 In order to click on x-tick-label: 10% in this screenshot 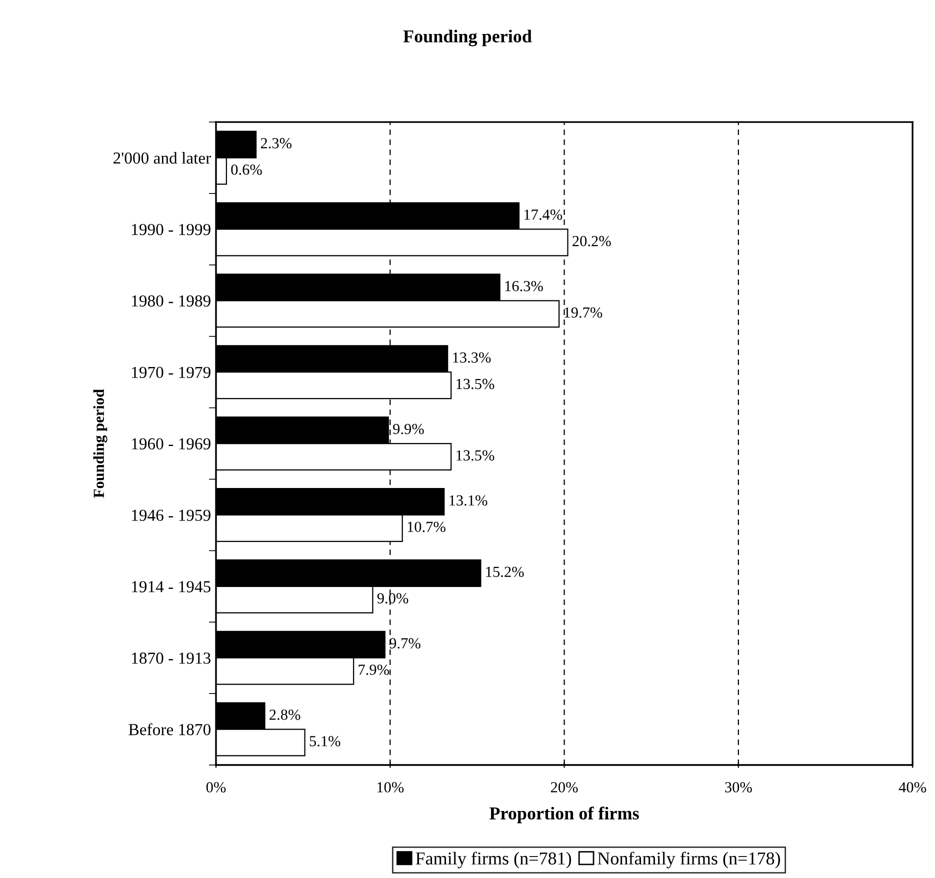, I will do `click(390, 787)`.